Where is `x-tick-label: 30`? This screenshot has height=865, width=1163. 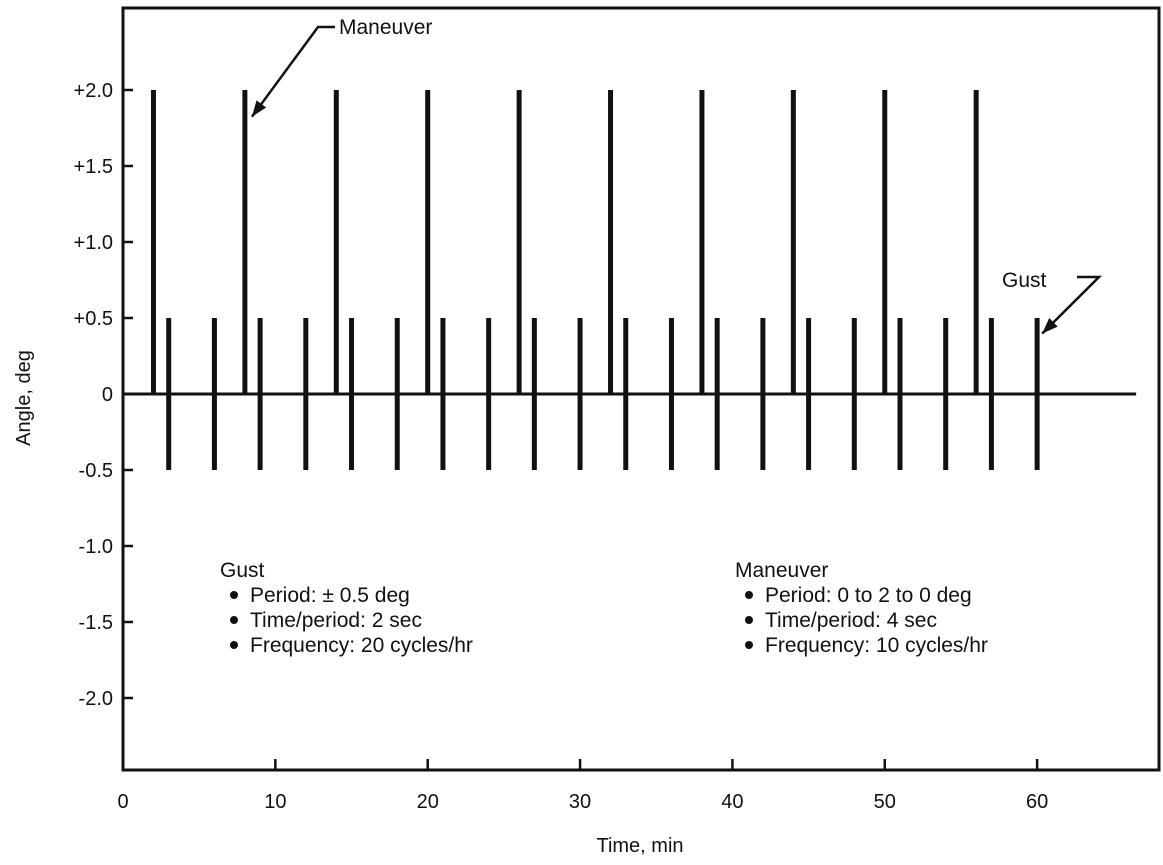
x-tick-label: 30 is located at coordinates (580, 802).